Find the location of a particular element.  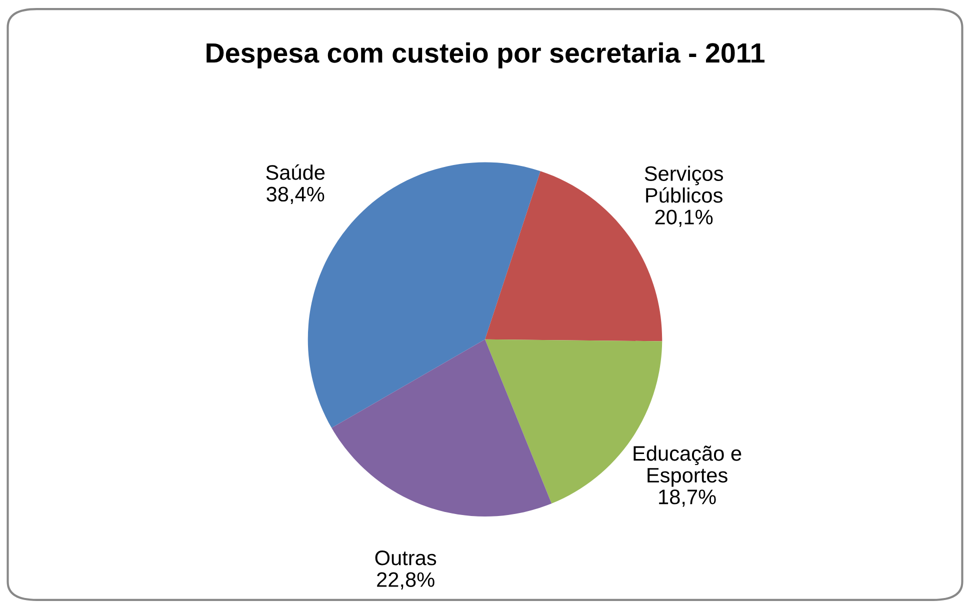

slice-label: Educação e Esportes is located at coordinates (688, 466).